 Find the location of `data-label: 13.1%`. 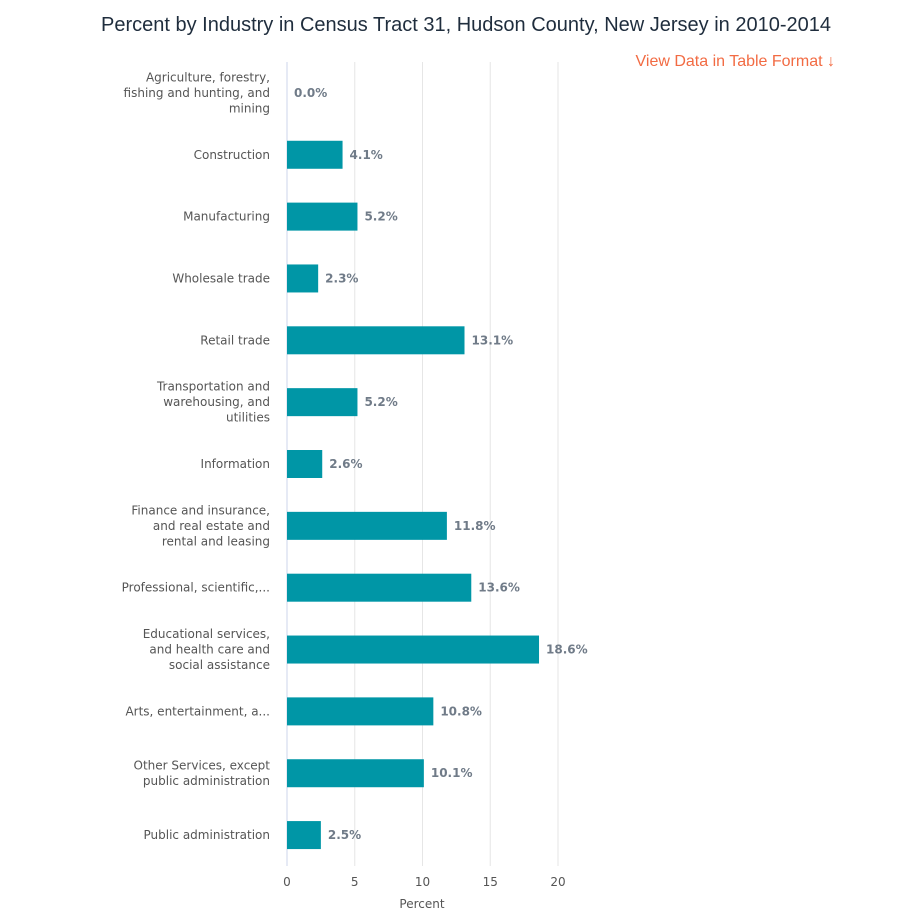

data-label: 13.1% is located at coordinates (493, 340).